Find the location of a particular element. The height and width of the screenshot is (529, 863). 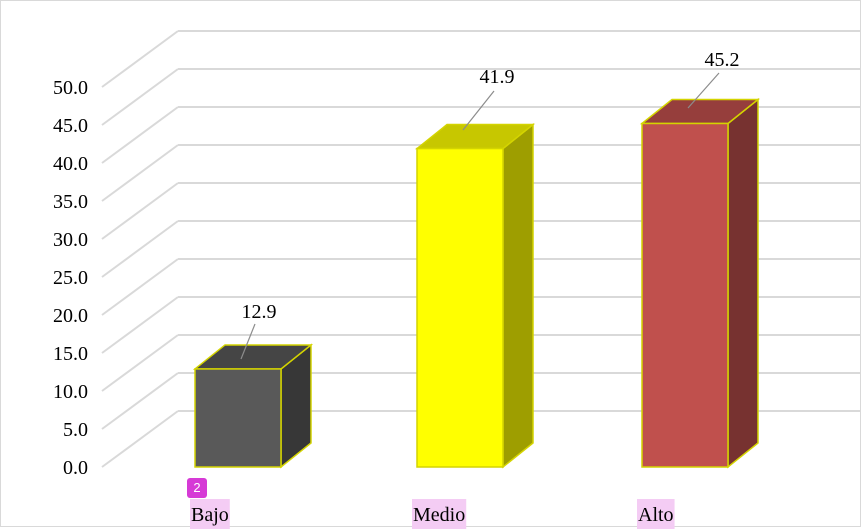

bar-medio is located at coordinates (460, 307).